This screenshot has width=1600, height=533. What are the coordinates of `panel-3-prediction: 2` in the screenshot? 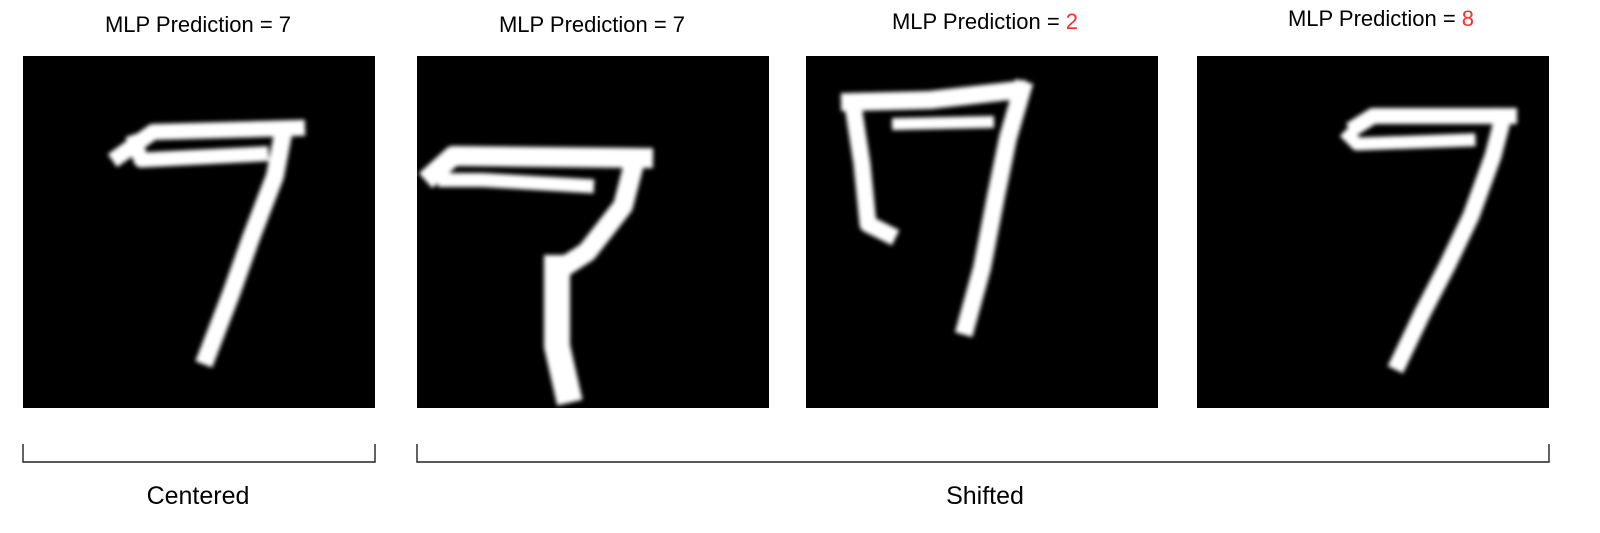 It's located at (1072, 21).